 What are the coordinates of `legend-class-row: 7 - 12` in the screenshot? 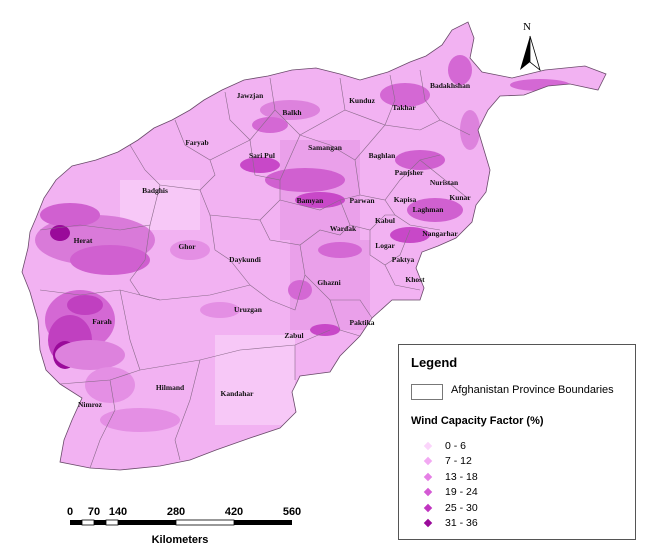 It's located at (450, 462).